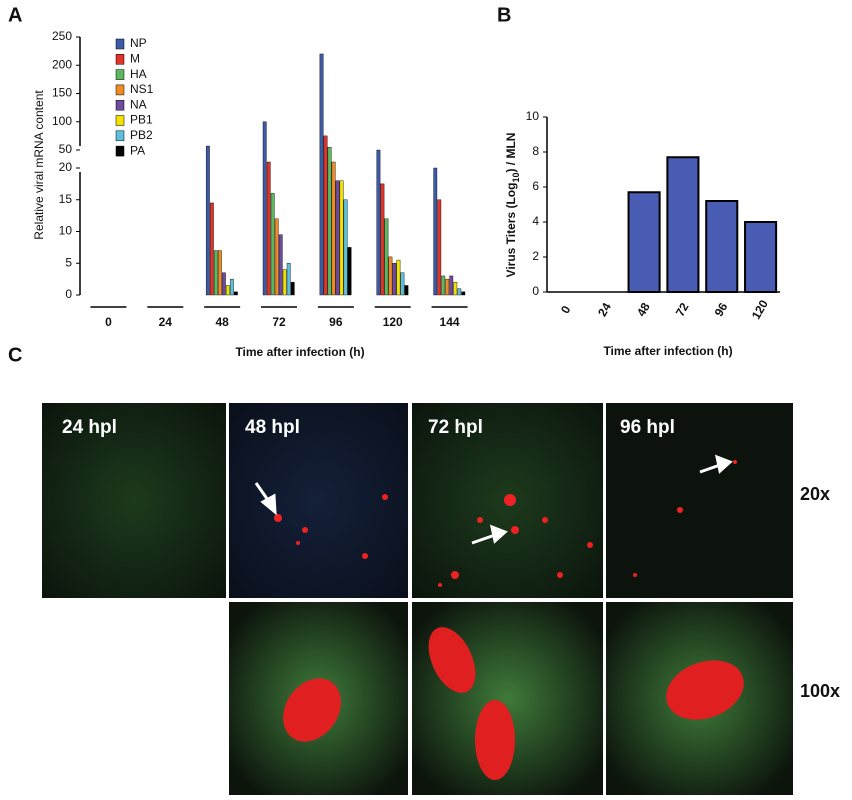 This screenshot has height=800, width=852. What do you see at coordinates (820, 691) in the screenshot?
I see `magnification-label: 100x` at bounding box center [820, 691].